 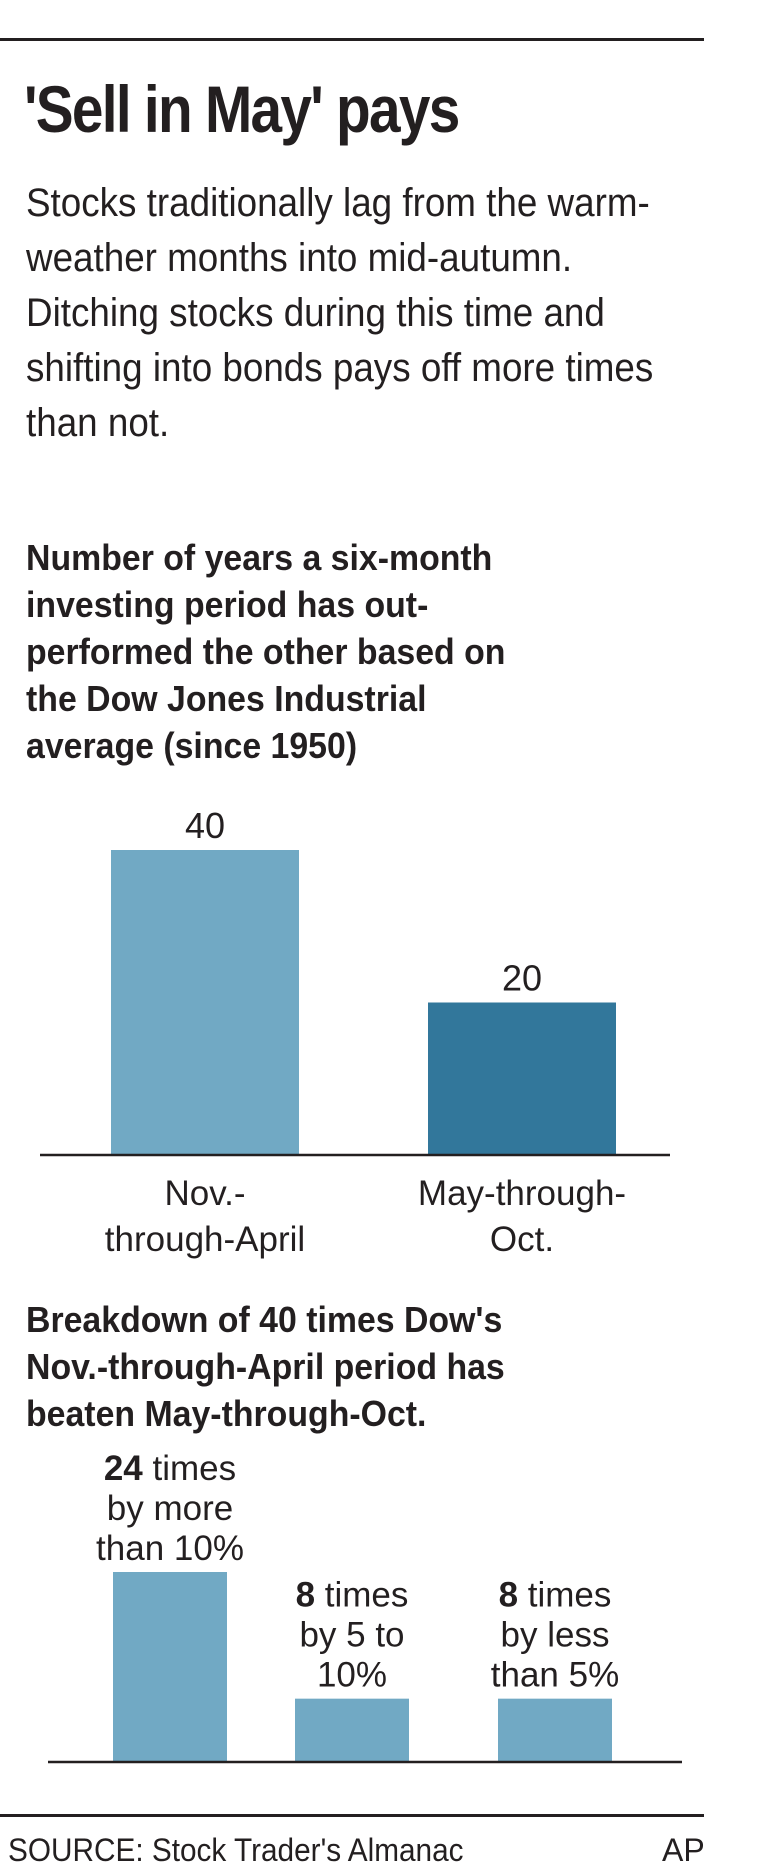 I want to click on data-label: by 5 to, so click(x=351, y=1635).